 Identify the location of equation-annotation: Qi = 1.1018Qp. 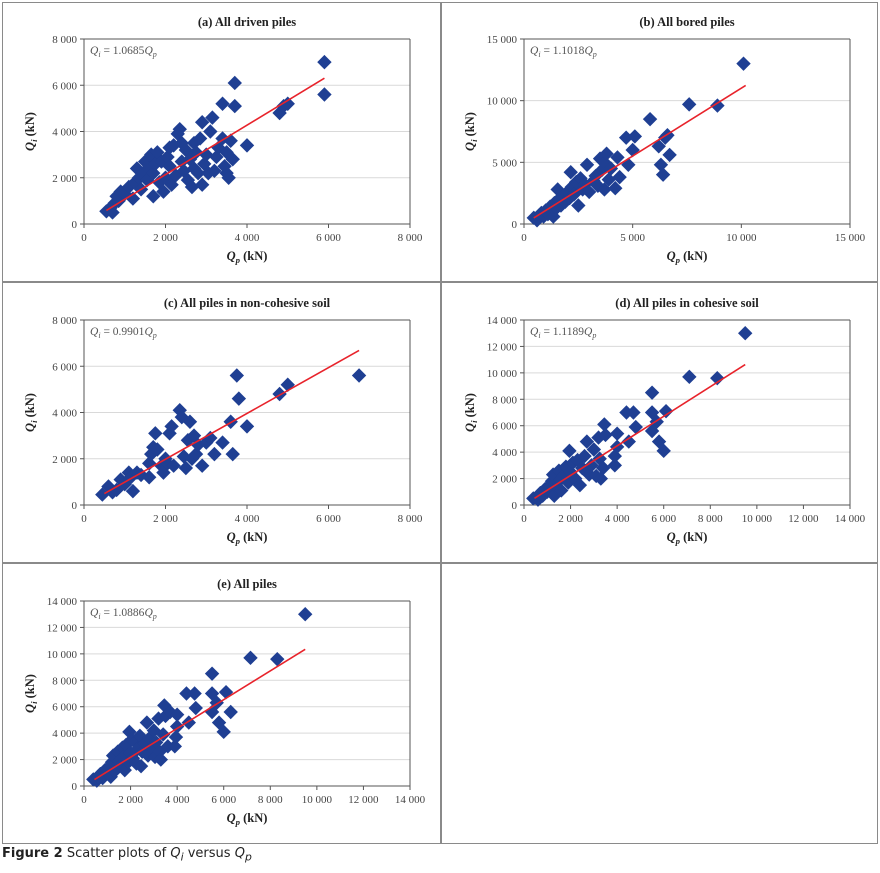
(563, 52).